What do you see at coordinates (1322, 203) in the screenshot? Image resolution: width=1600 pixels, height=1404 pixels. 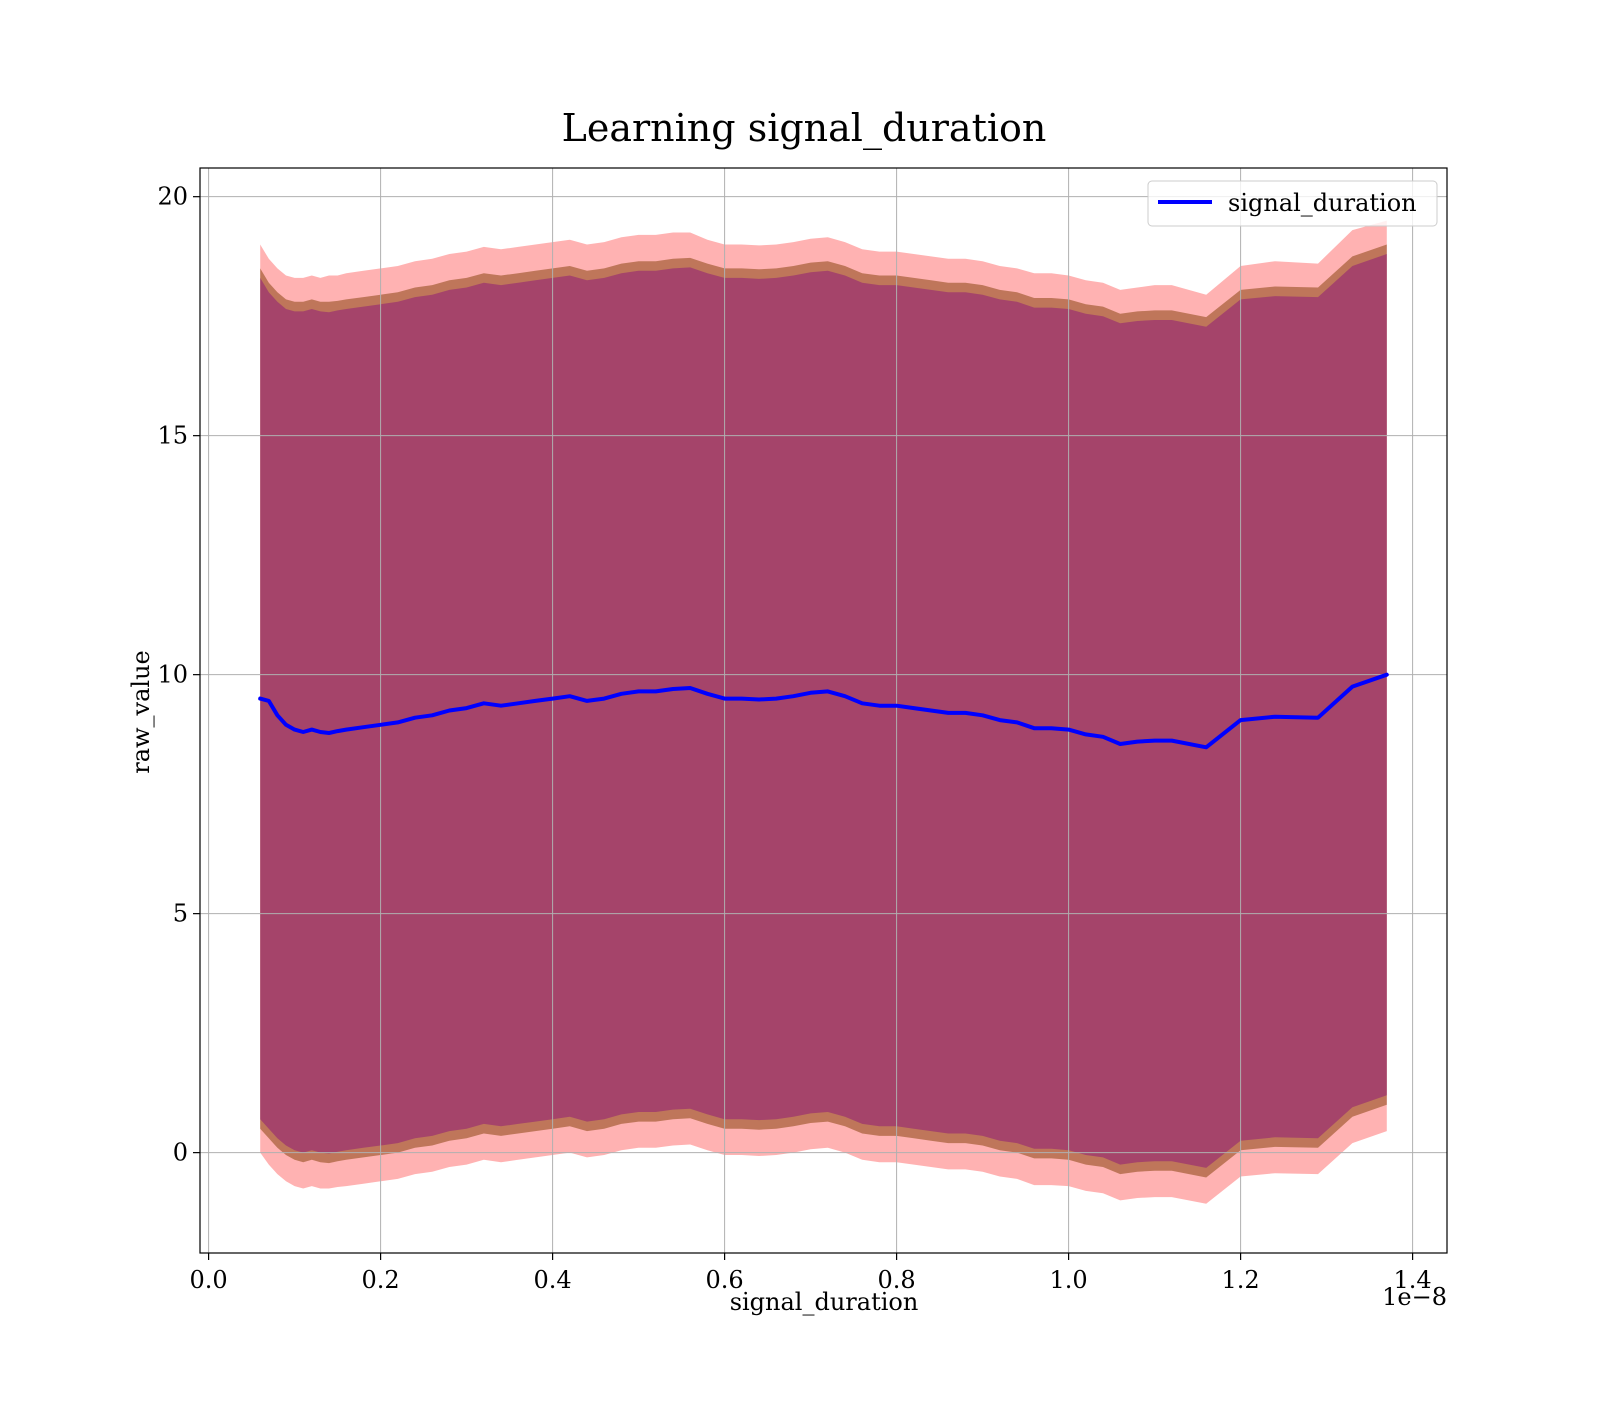 I see `legend-label-signal-duration: signal_duration` at bounding box center [1322, 203].